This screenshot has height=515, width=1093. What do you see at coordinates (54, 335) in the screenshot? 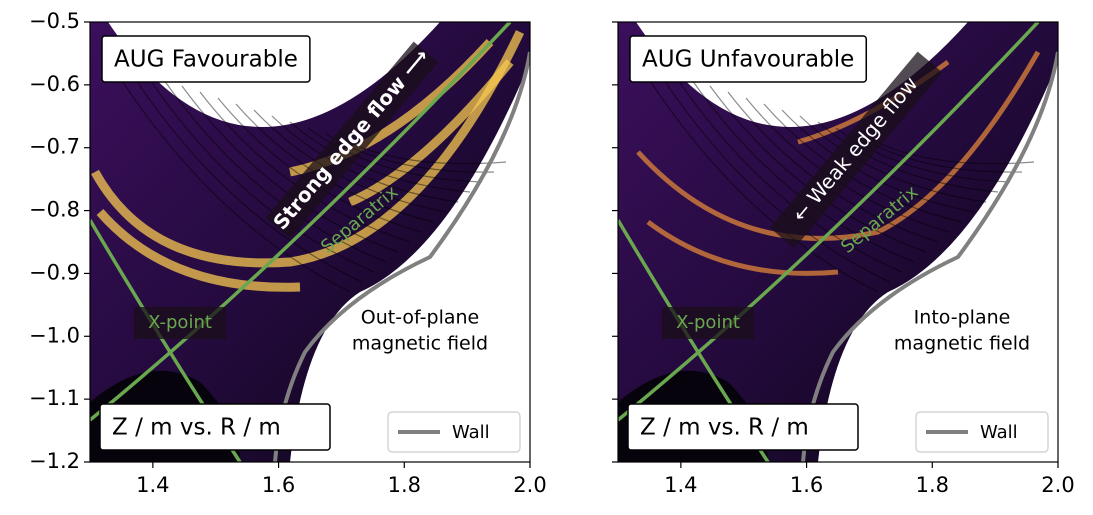
I see `y-tick-label: −1.0` at bounding box center [54, 335].